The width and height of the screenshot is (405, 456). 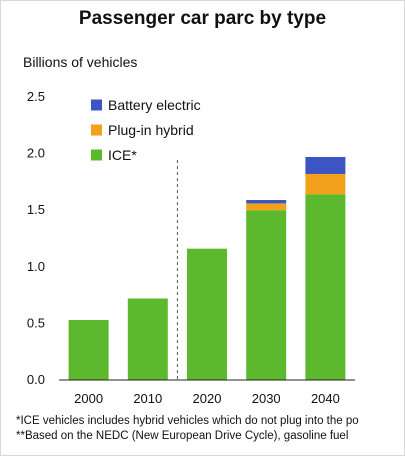 What do you see at coordinates (266, 202) in the screenshot?
I see `bar-battery-electric-2030` at bounding box center [266, 202].